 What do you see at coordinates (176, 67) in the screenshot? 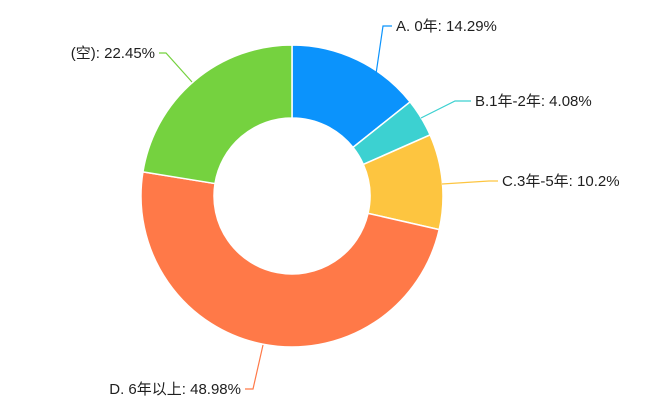
I see `leader-line-empty` at bounding box center [176, 67].